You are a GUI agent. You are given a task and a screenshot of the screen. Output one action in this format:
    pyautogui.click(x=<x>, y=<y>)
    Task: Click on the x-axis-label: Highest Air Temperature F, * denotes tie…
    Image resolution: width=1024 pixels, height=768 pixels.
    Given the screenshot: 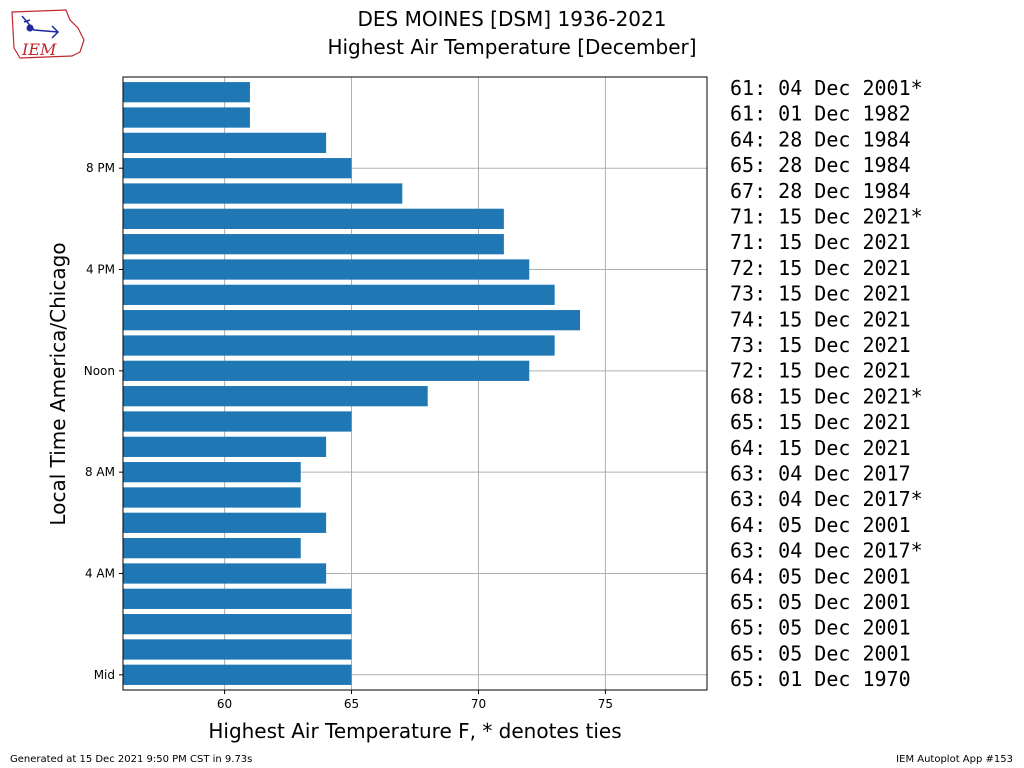 What is the action you would take?
    pyautogui.click(x=414, y=731)
    